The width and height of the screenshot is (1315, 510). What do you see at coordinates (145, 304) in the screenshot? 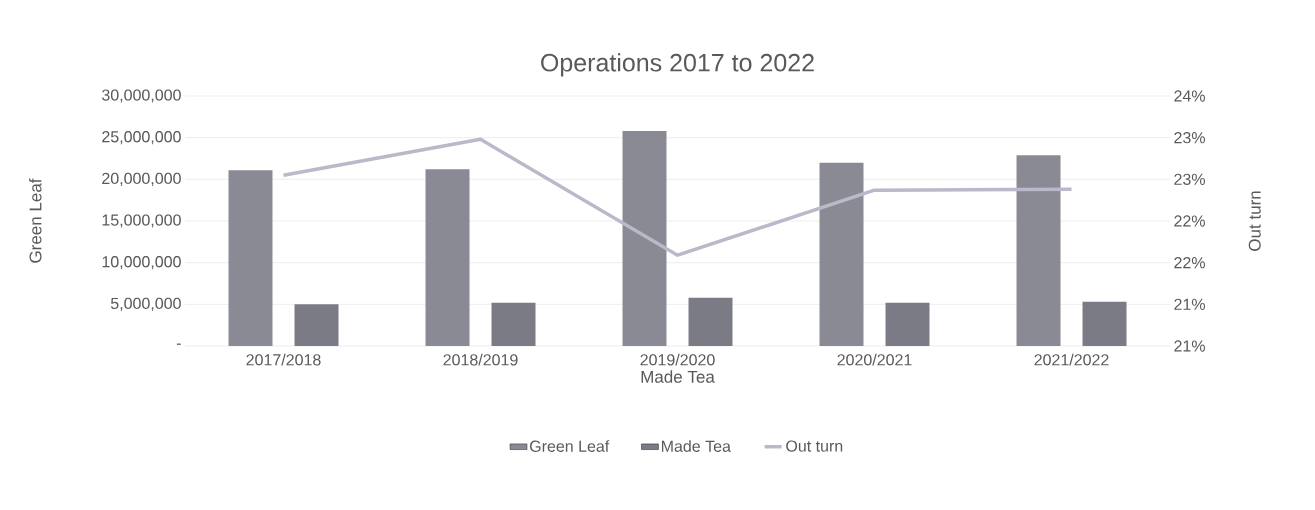
I see `y-tick-label: 5,000,000` at bounding box center [145, 304].